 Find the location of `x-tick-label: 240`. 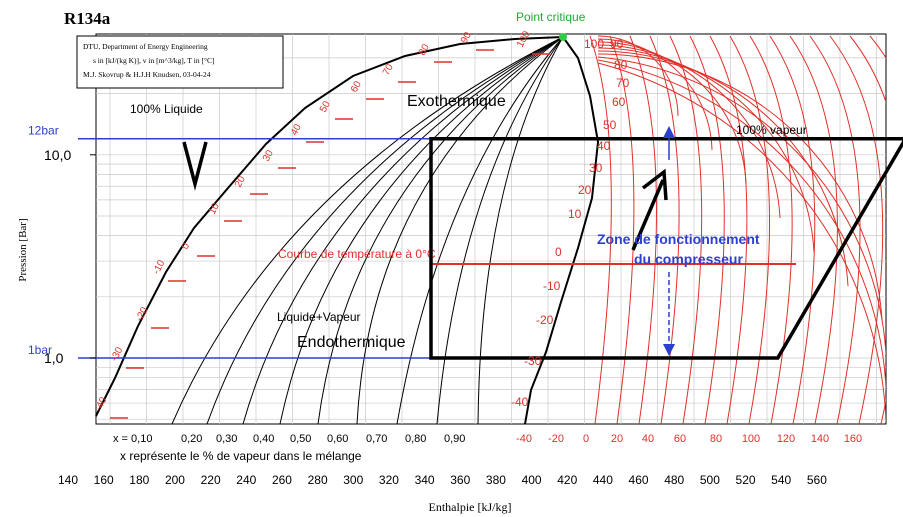

x-tick-label: 240 is located at coordinates (246, 480).